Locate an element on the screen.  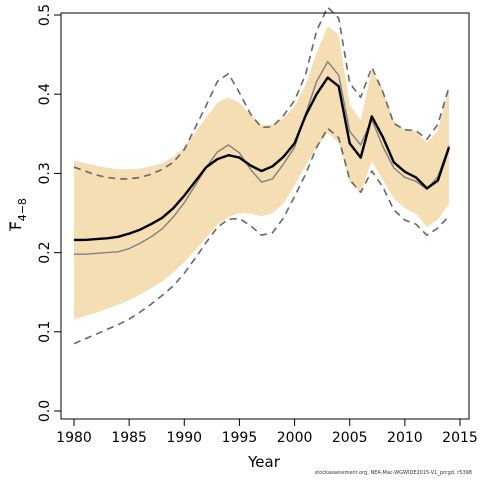
y-tick-label: 0.1 is located at coordinates (45, 332).